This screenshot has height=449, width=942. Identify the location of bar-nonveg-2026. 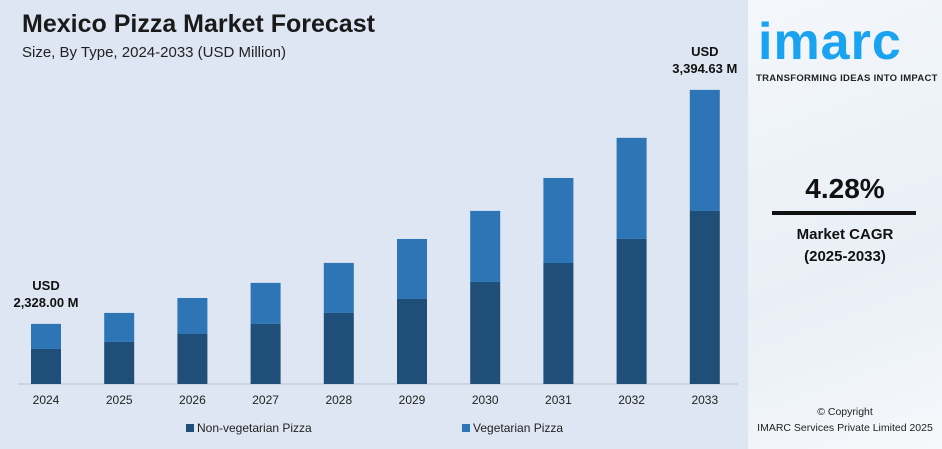
(192, 359).